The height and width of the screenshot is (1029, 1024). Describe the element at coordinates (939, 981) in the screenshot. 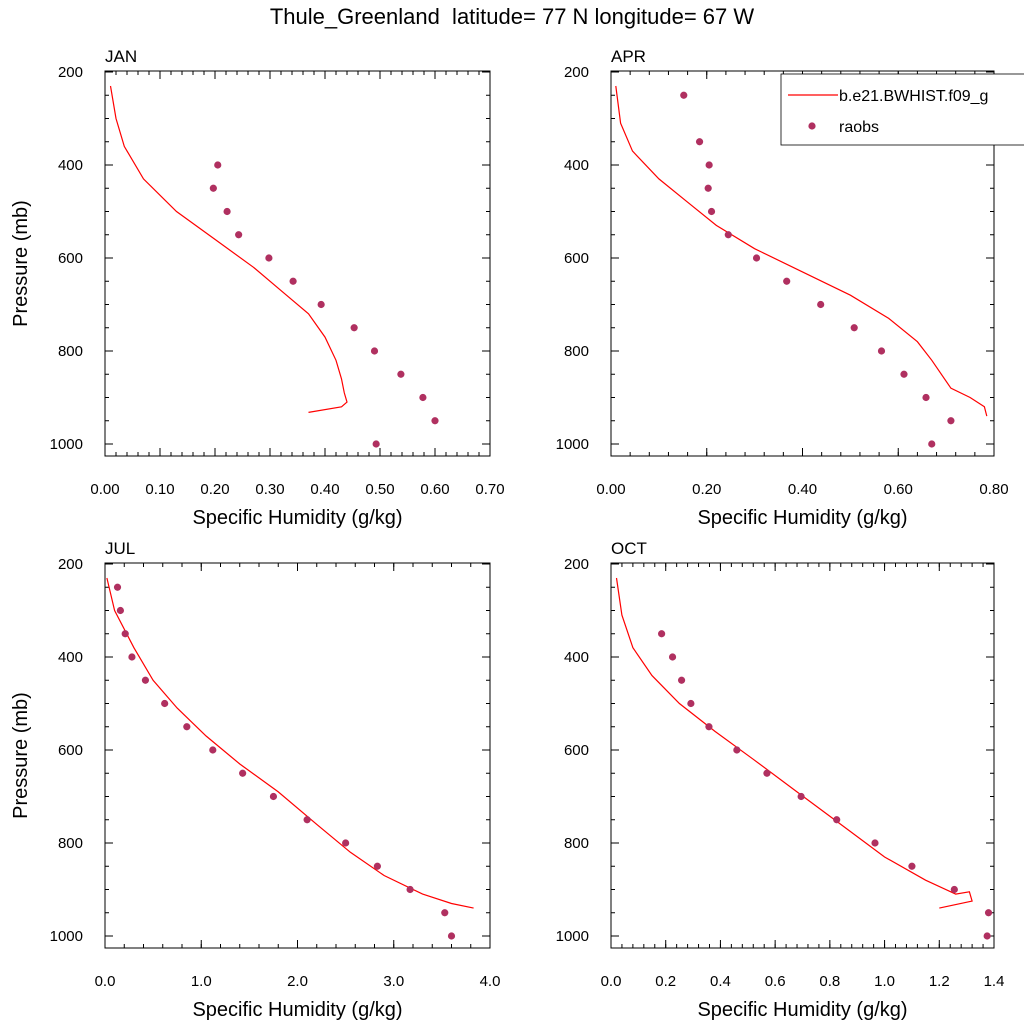

I see `x-tick-label: 1.2` at that location.